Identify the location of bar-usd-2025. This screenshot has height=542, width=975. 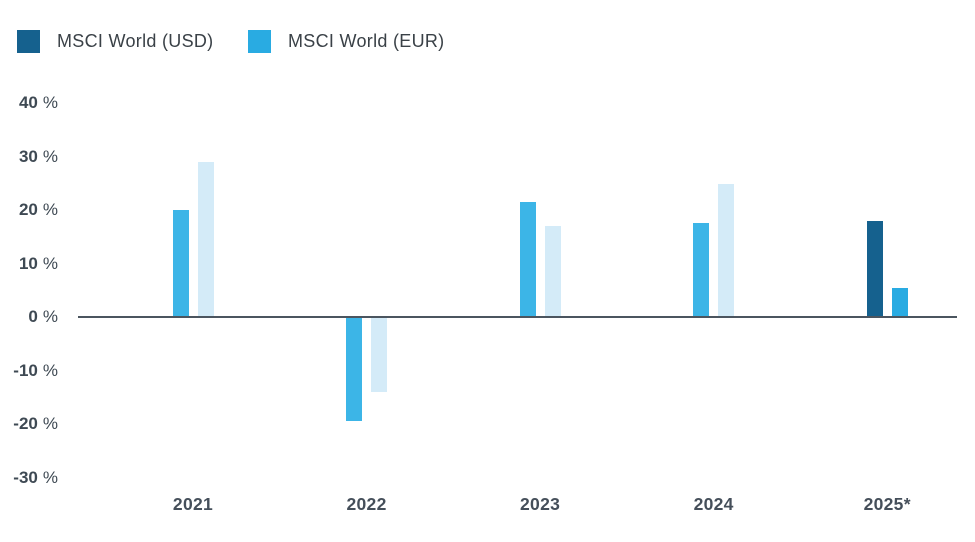
(874, 268).